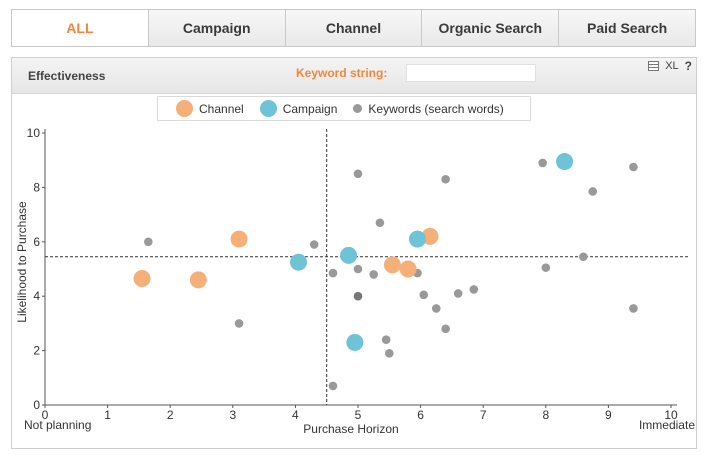 The image size is (722, 455). I want to click on x-tick-label: 7, so click(483, 415).